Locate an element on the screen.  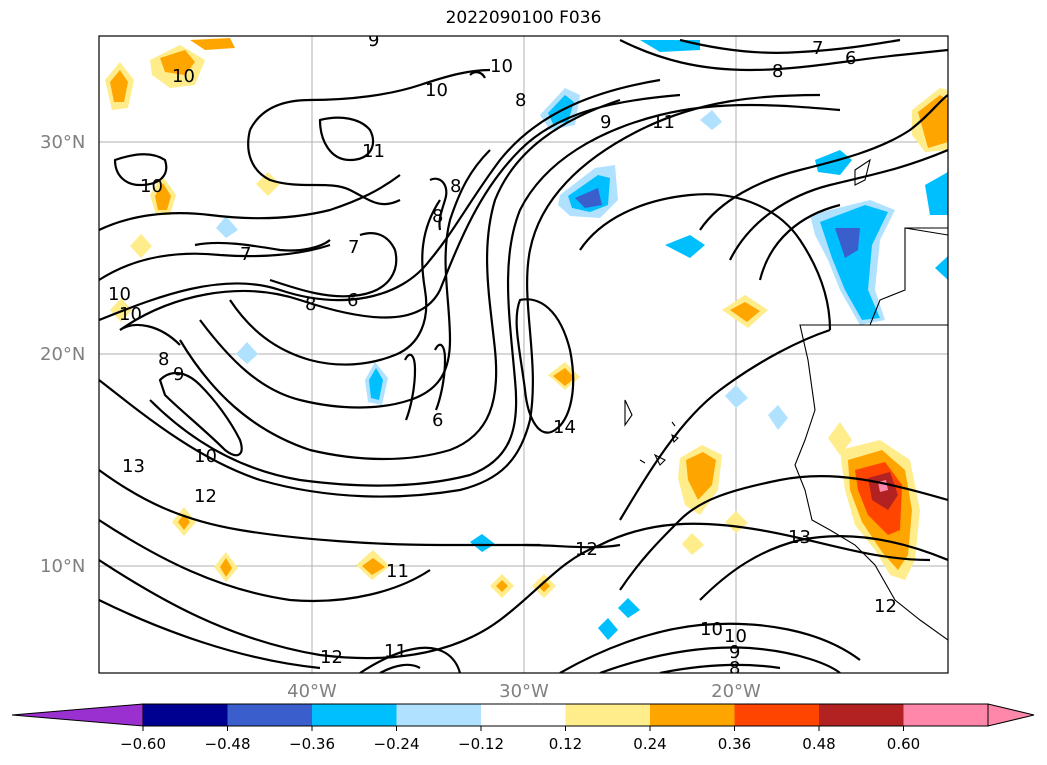
lon-labels: 40°W 30°W 20°W is located at coordinates (524, 691).